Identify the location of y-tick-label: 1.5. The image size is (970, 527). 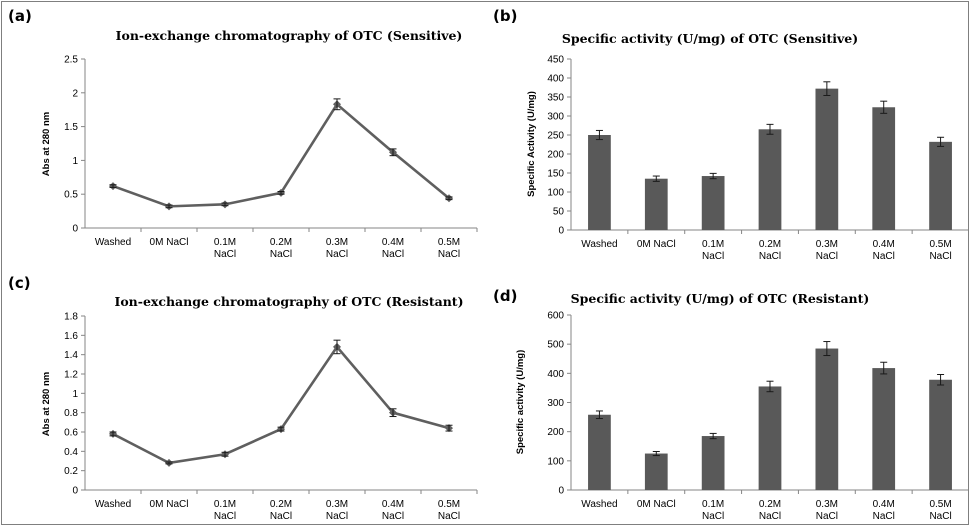
(71, 127).